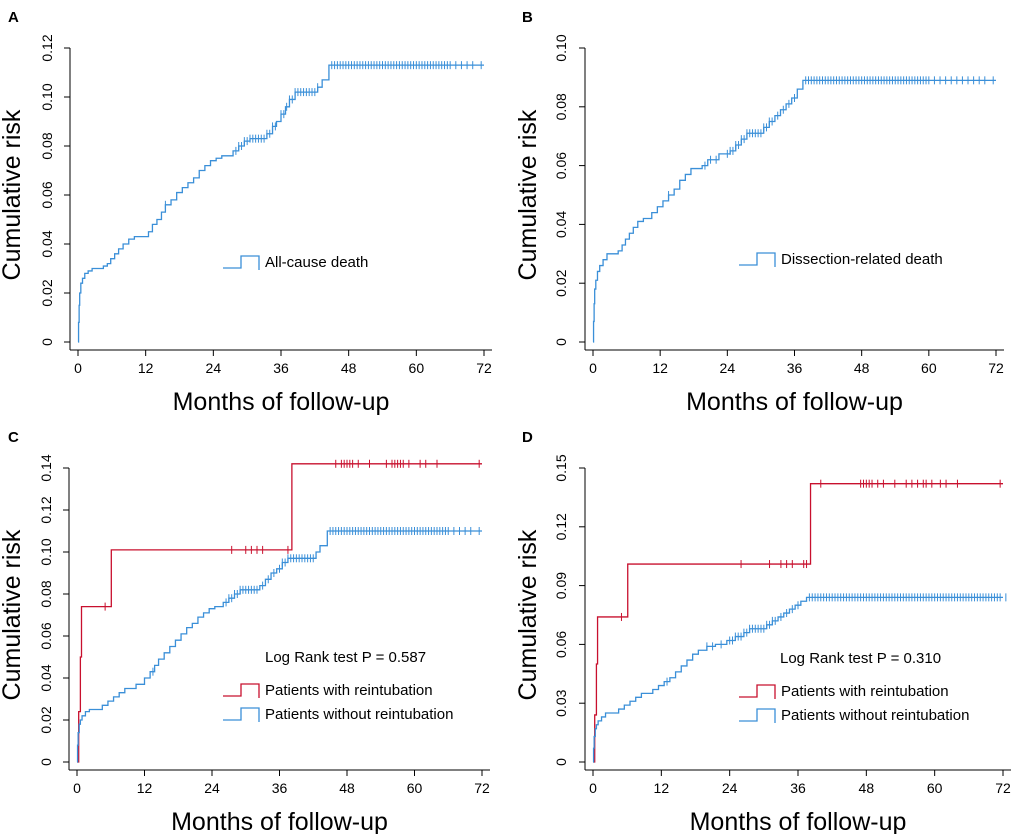 The image size is (1021, 834). What do you see at coordinates (527, 437) in the screenshot?
I see `panel-label: D` at bounding box center [527, 437].